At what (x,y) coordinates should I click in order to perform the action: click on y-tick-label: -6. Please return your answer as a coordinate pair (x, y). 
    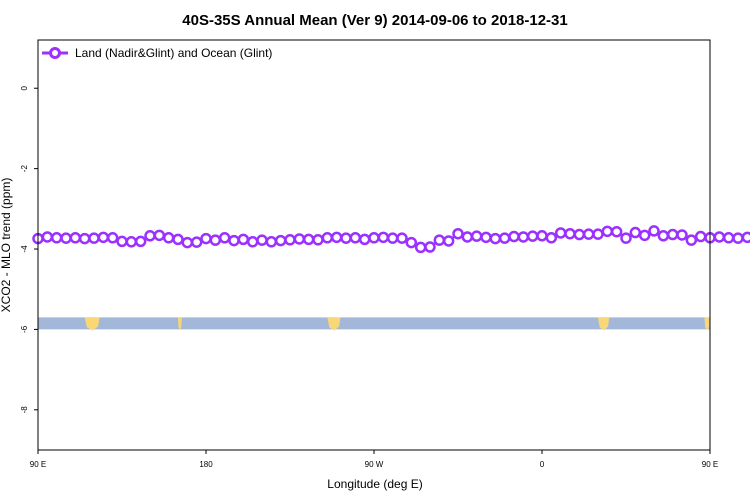
    Looking at the image, I should click on (24, 329).